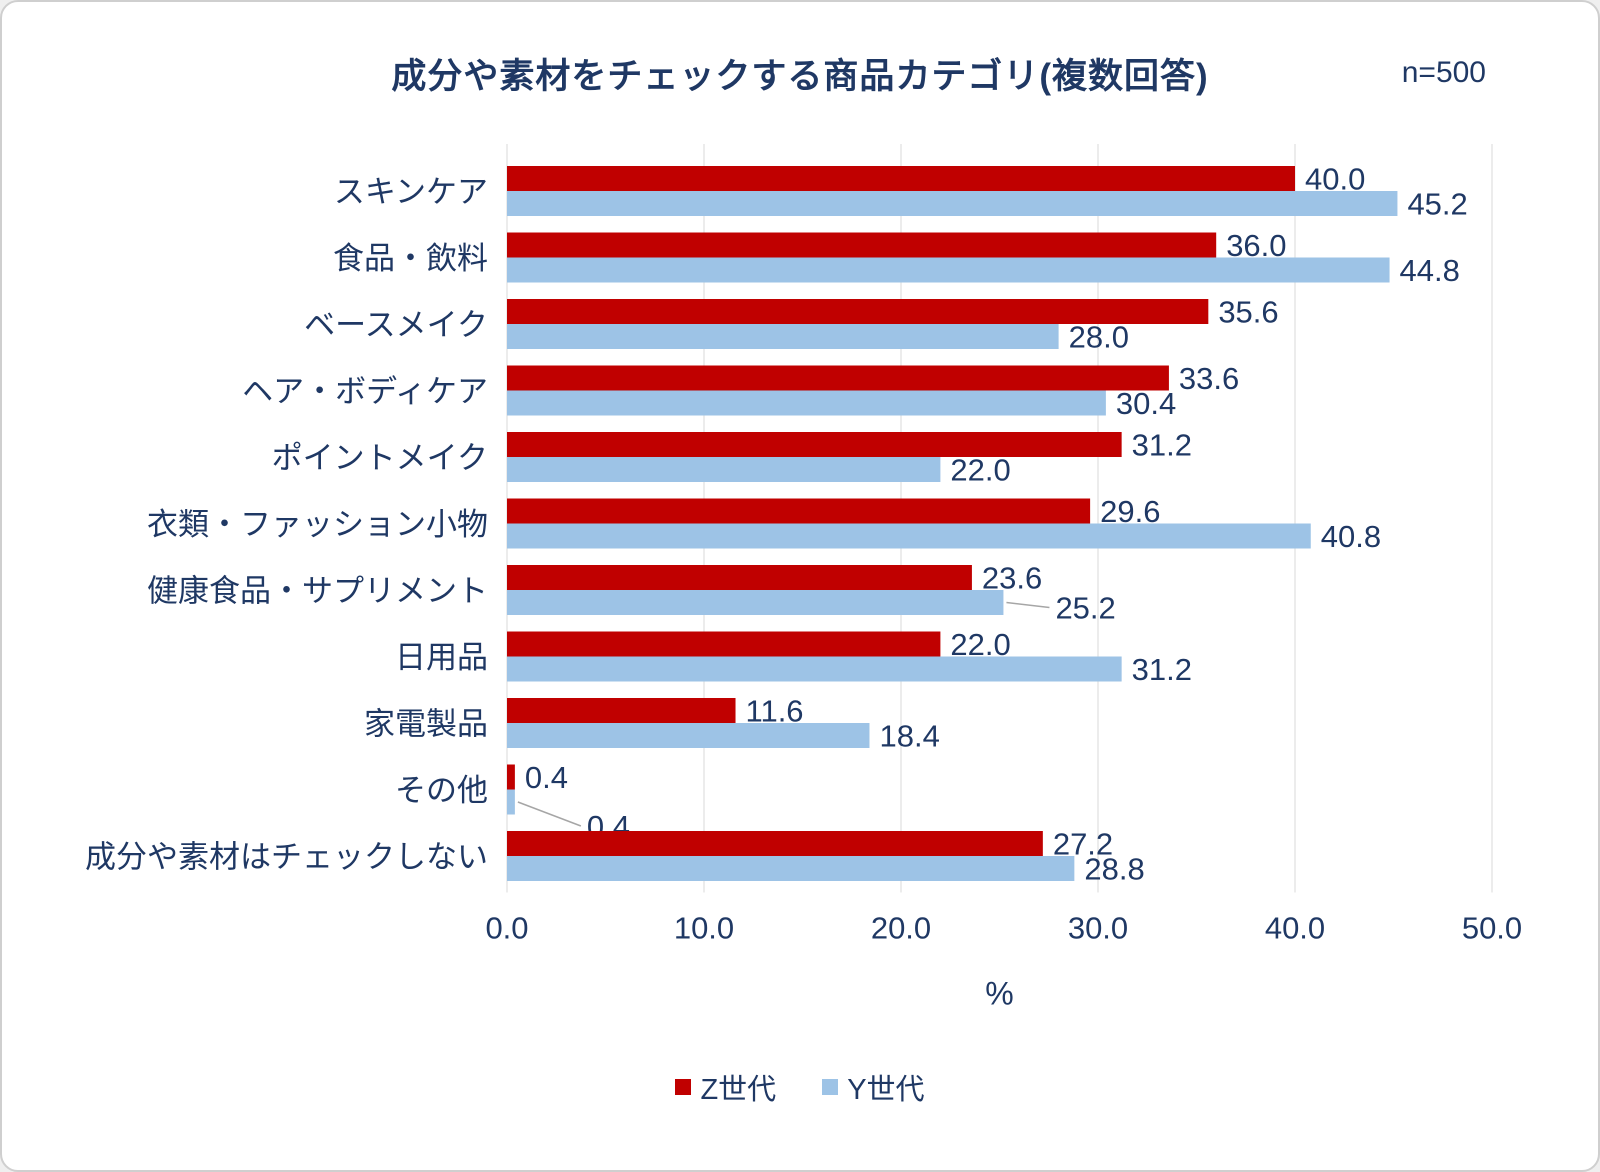 The image size is (1600, 1172). I want to click on x-tick-label: 50.0, so click(1492, 928).